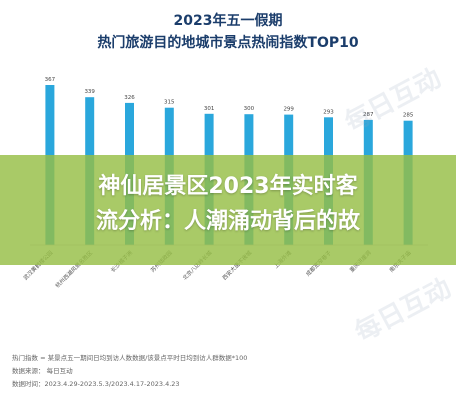 The image size is (456, 400). I want to click on bar-value-label: 326, so click(129, 98).